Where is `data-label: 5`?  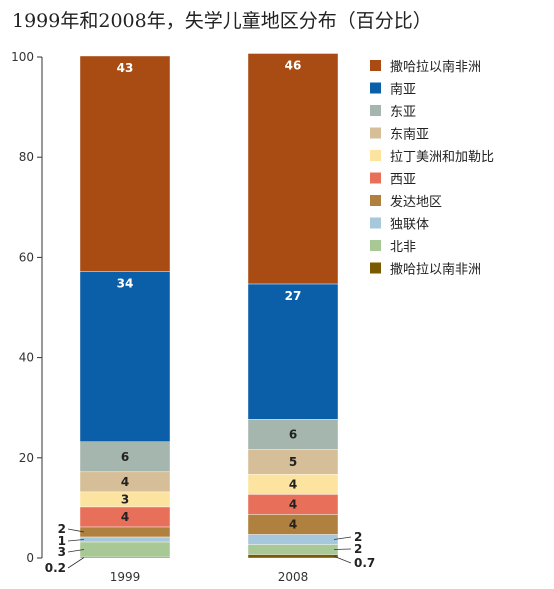
data-label: 5 is located at coordinates (293, 462).